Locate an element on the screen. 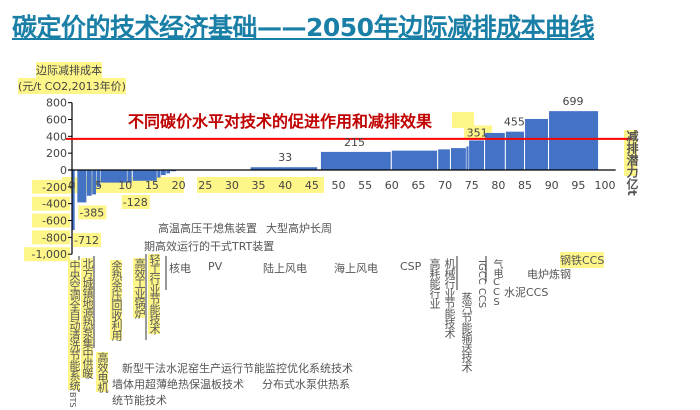 Image resolution: width=700 pixels, height=410 pixels. tech-label-gas-ccs: 气电CCS is located at coordinates (496, 283).